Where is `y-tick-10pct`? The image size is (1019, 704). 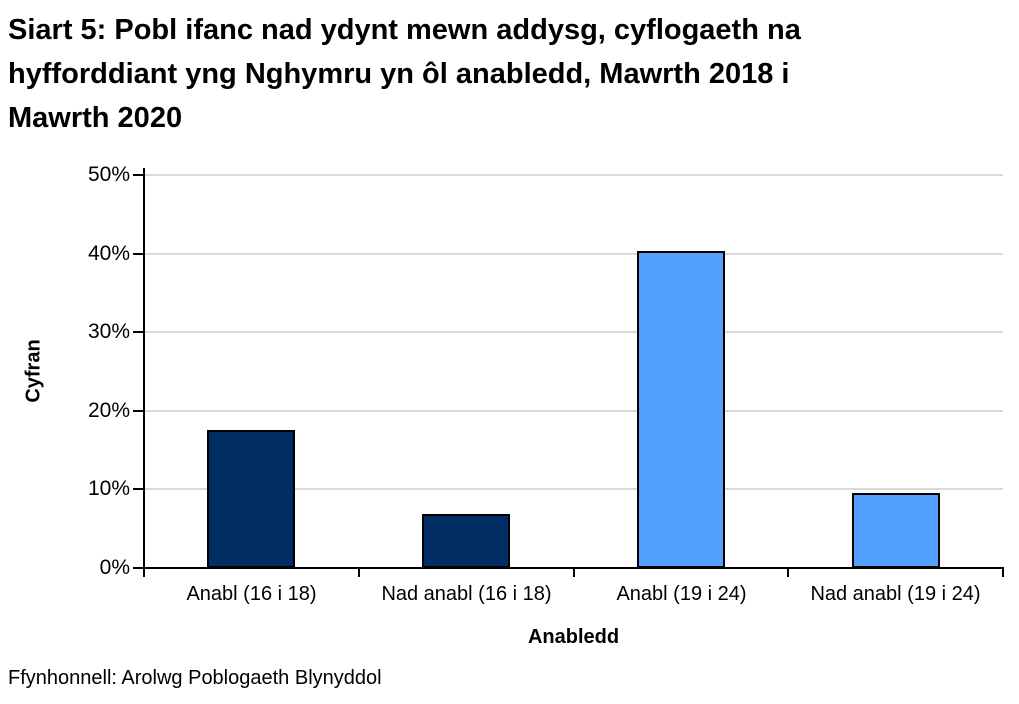
y-tick-10pct is located at coordinates (138, 489).